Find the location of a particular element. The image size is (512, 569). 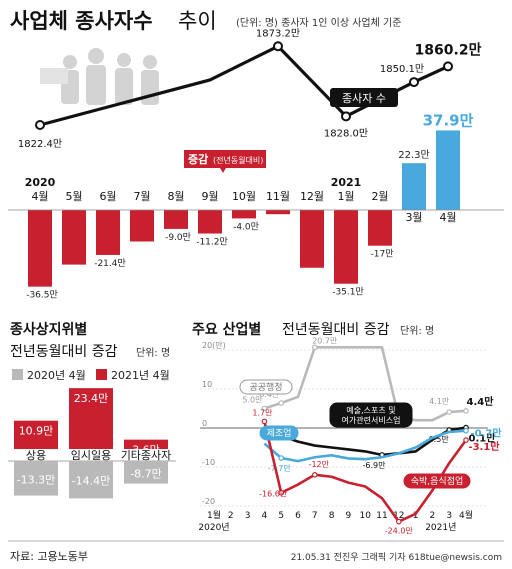

legend-2021-label: 2021년 4월 is located at coordinates (140, 375).